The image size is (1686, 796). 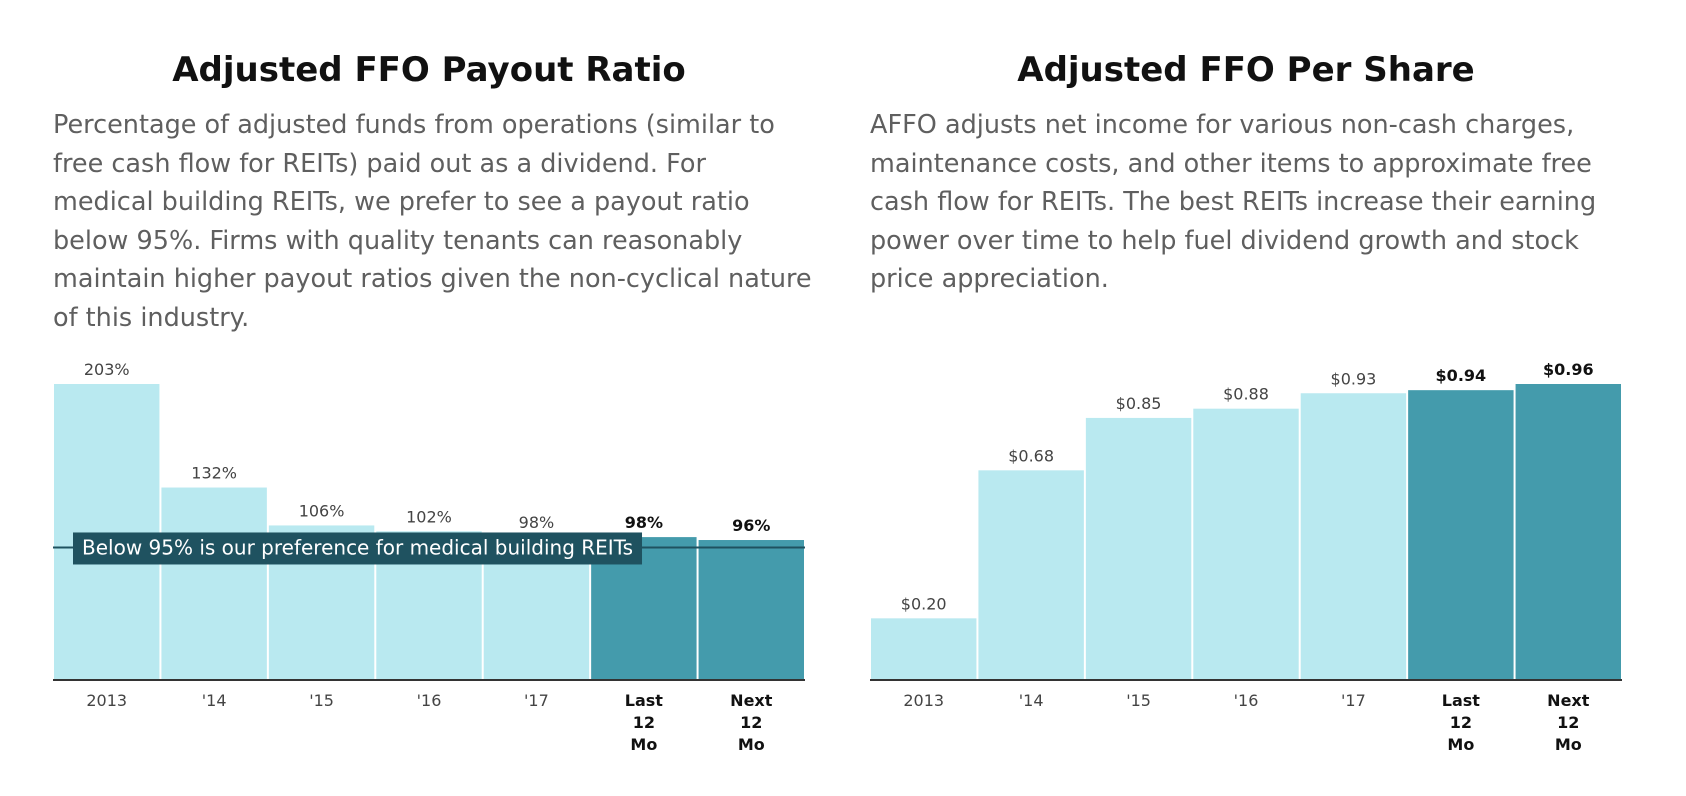 I want to click on ffo-tick-label: '17, so click(x=1353, y=700).